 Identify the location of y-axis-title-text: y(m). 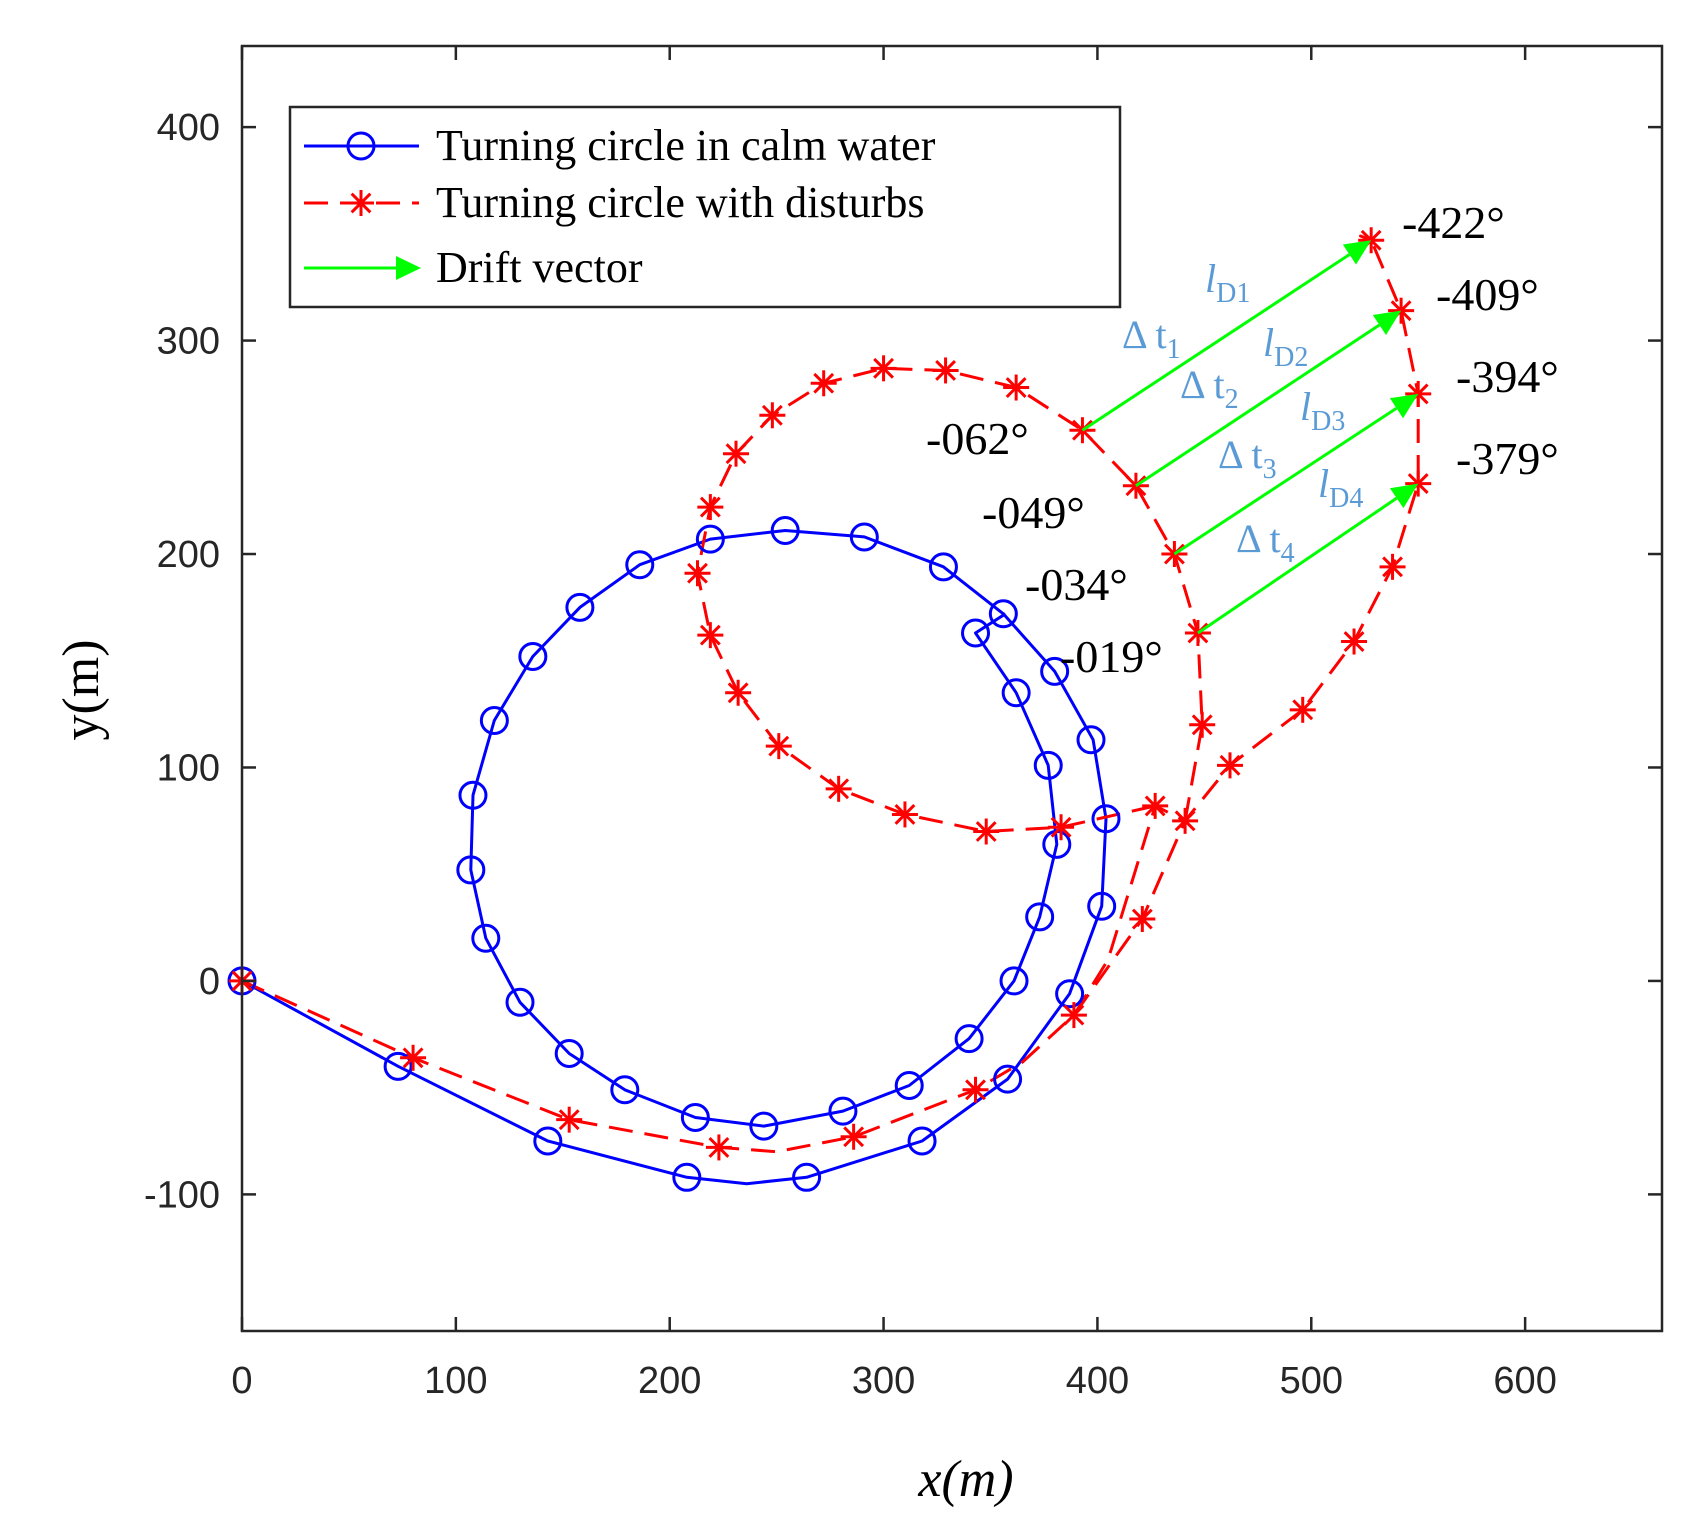
(81, 689).